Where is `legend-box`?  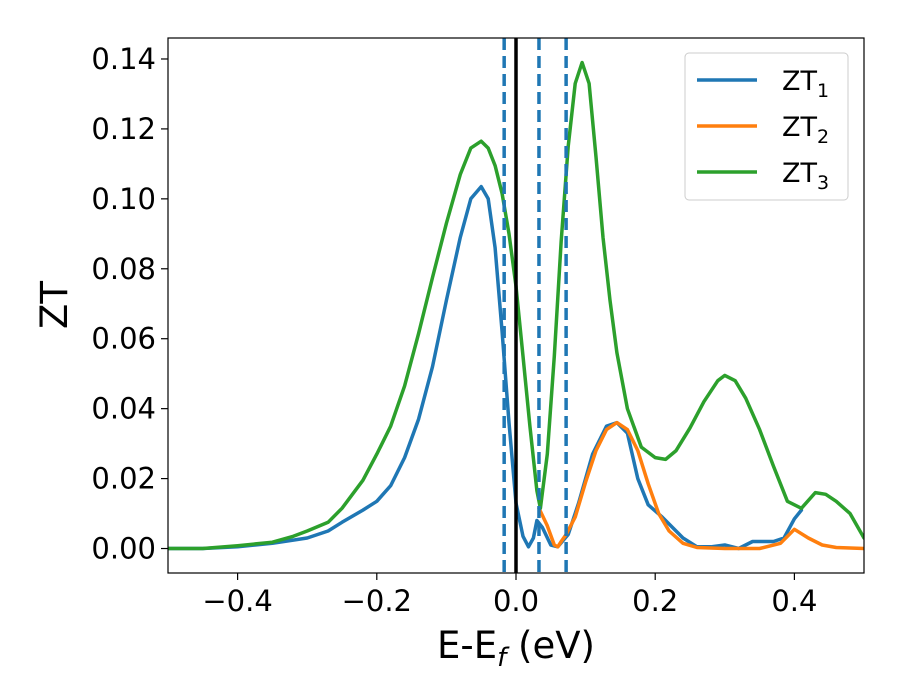
legend-box is located at coordinates (766, 126).